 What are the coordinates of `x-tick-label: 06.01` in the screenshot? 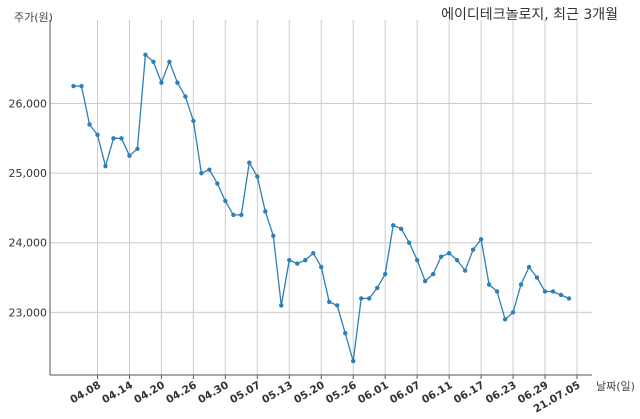 It's located at (373, 392).